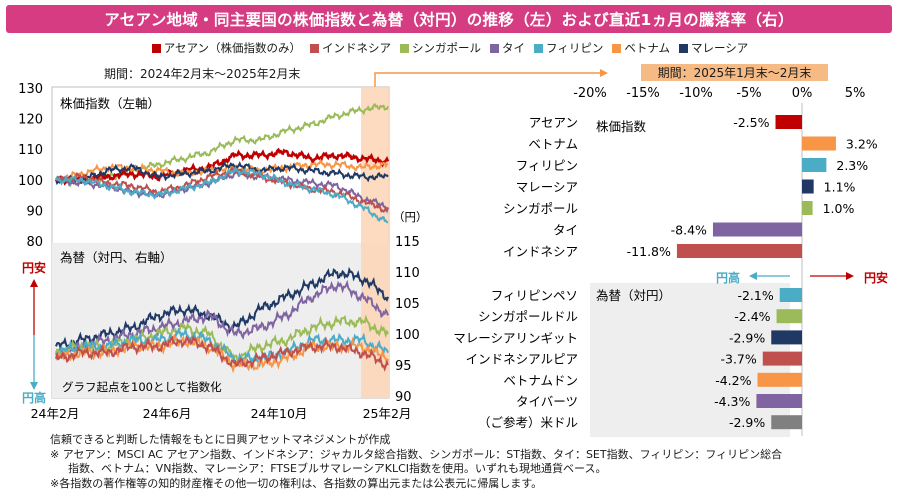 The image size is (900, 500). Describe the element at coordinates (696, 93) in the screenshot. I see `bar-x-tick-2: -10%` at that location.